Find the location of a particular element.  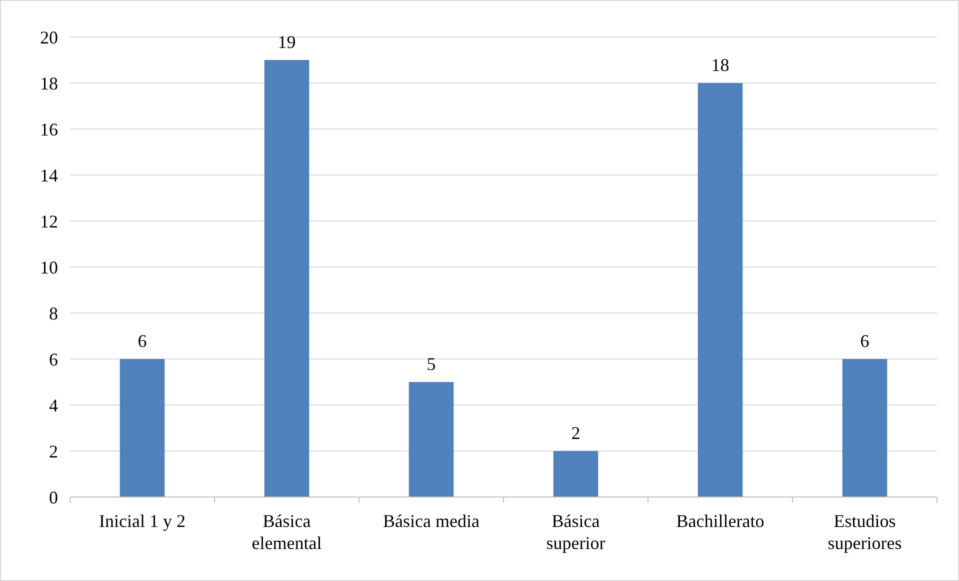

y-tick-label: 16 is located at coordinates (49, 129).